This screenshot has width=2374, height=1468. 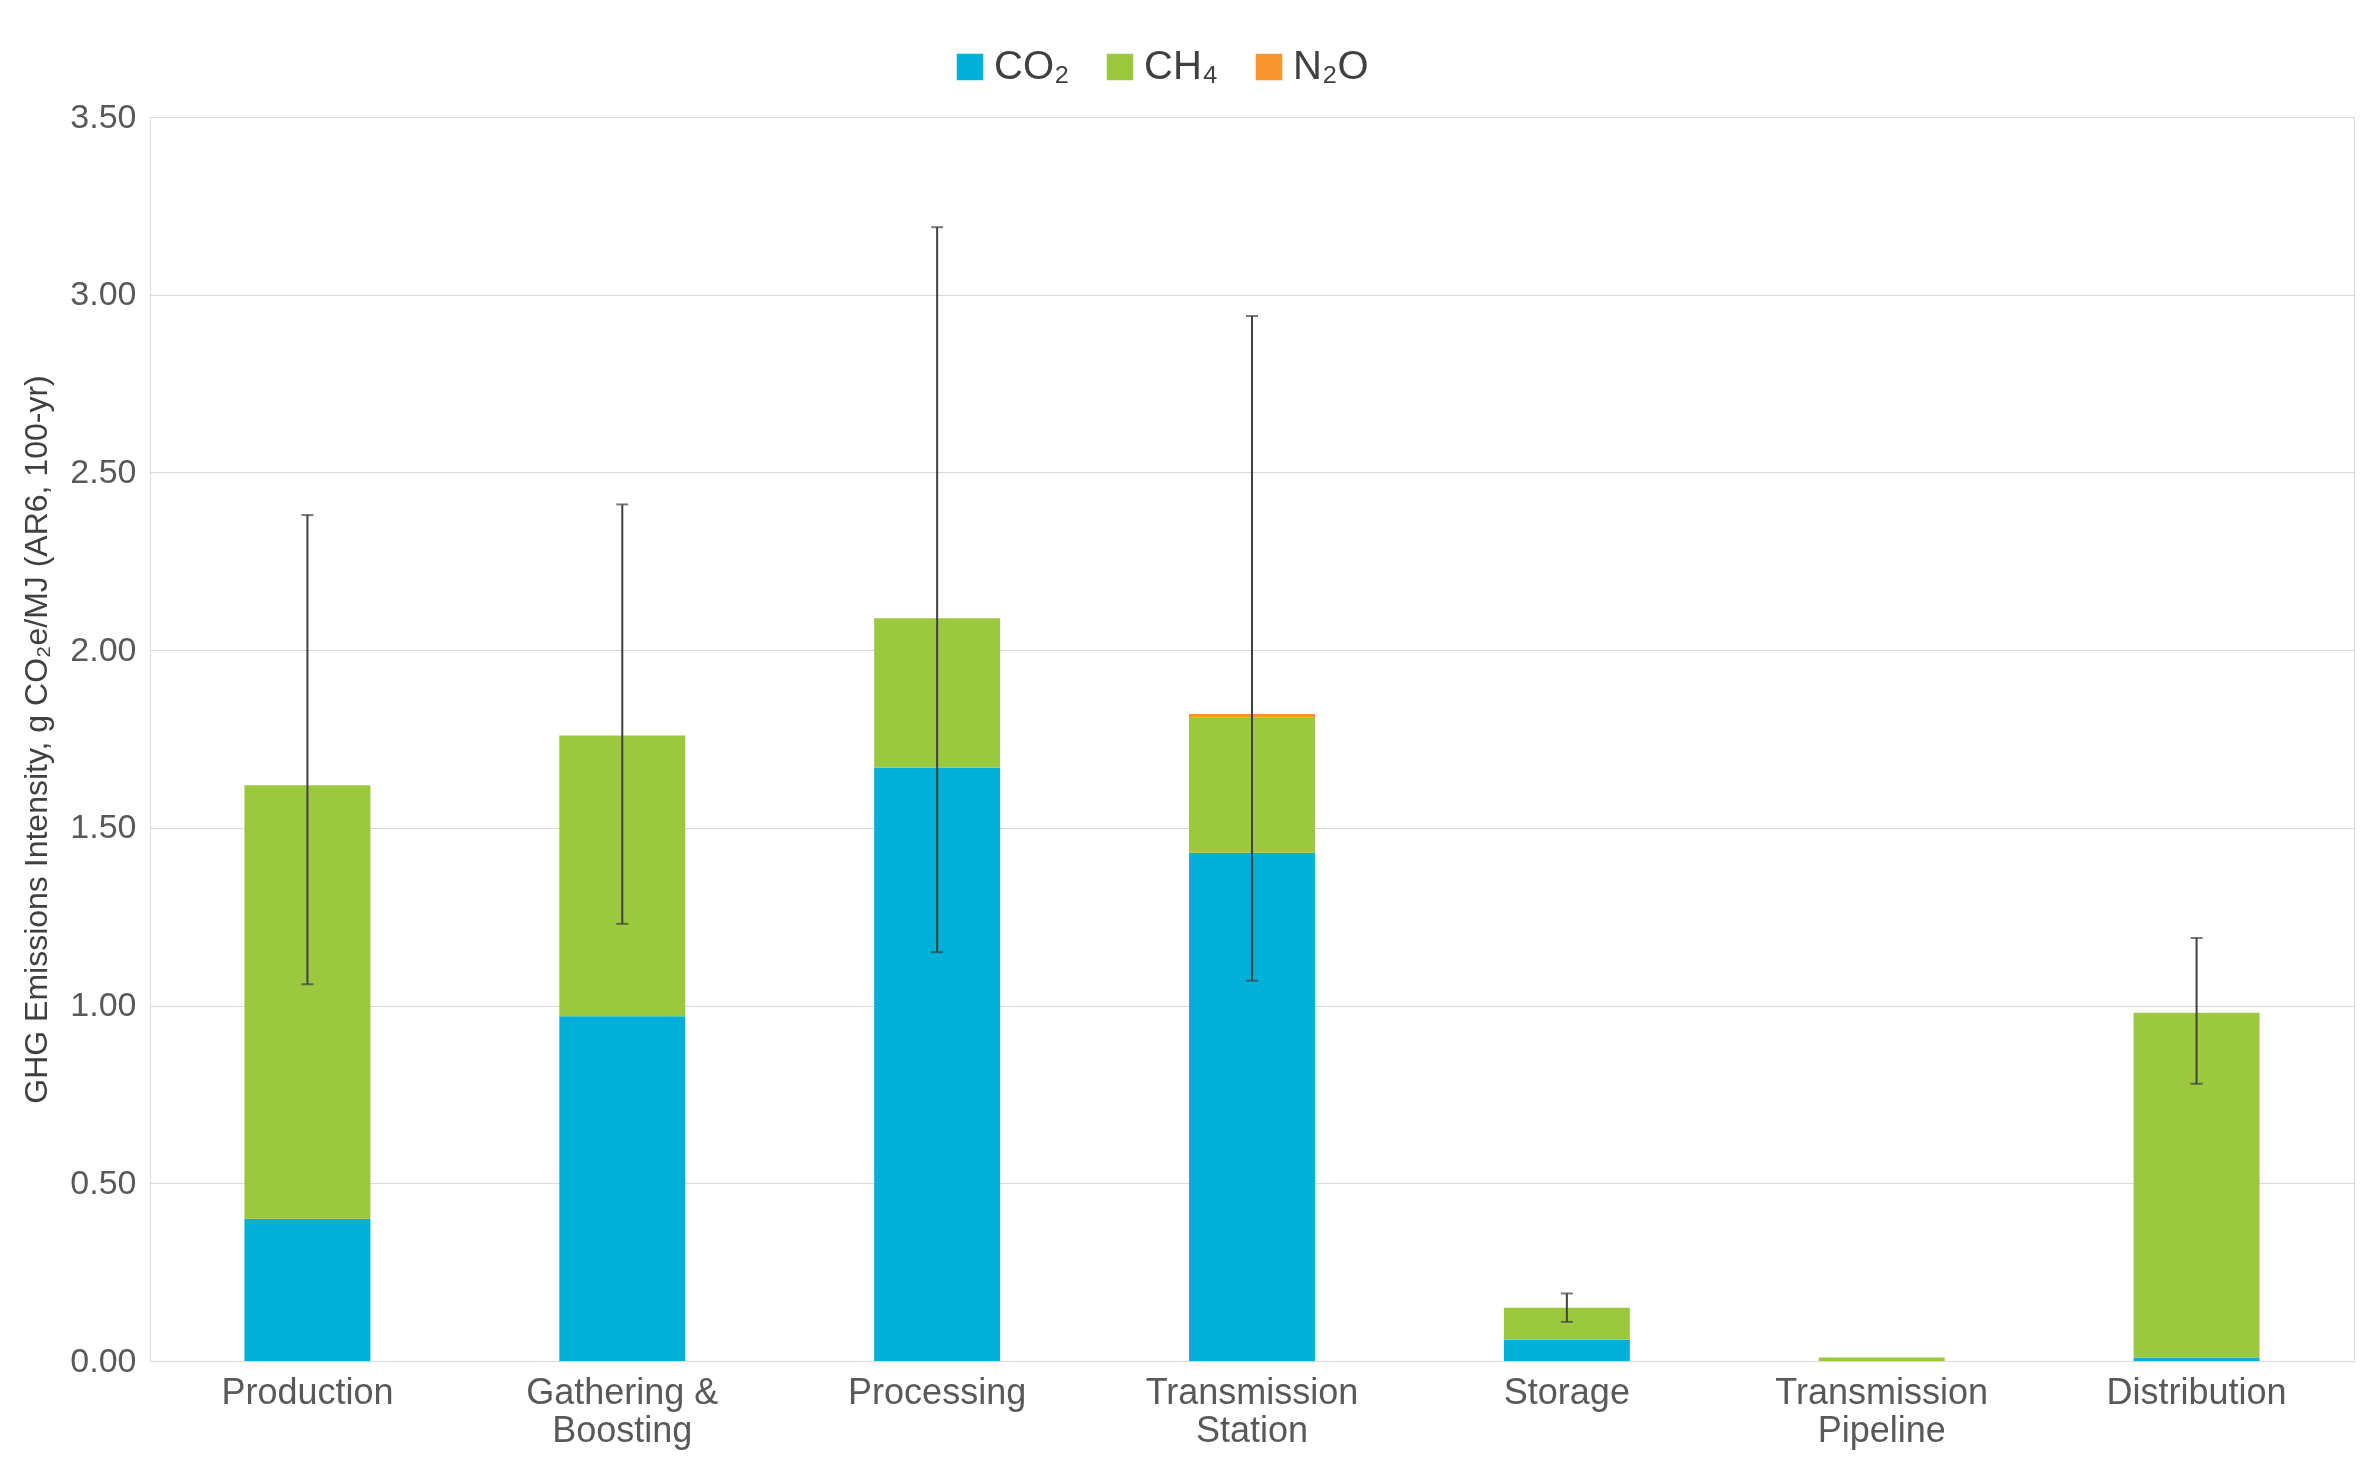 What do you see at coordinates (937, 1391) in the screenshot?
I see `x-tick-label: Processing` at bounding box center [937, 1391].